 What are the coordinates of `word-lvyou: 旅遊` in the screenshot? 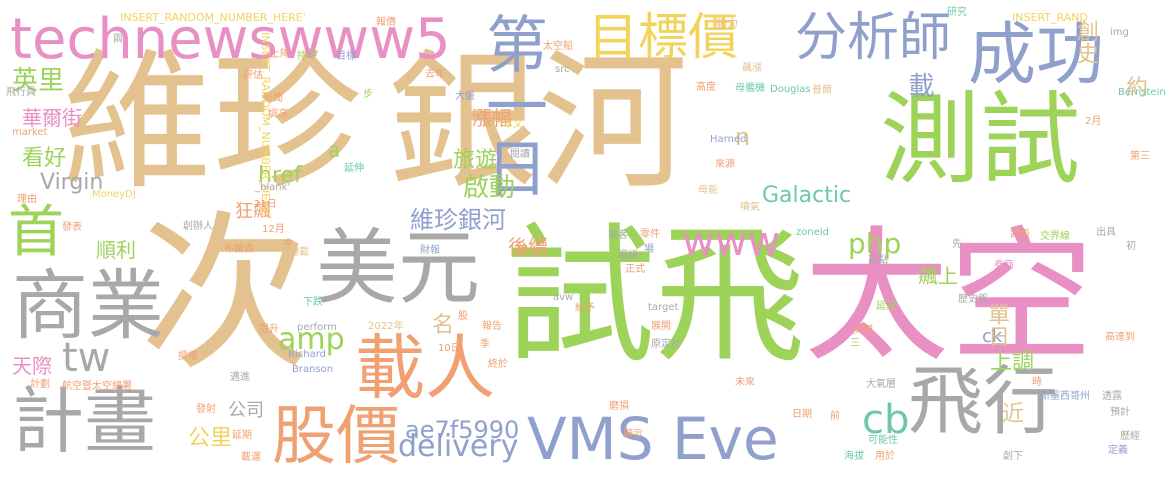 It's located at (475, 160).